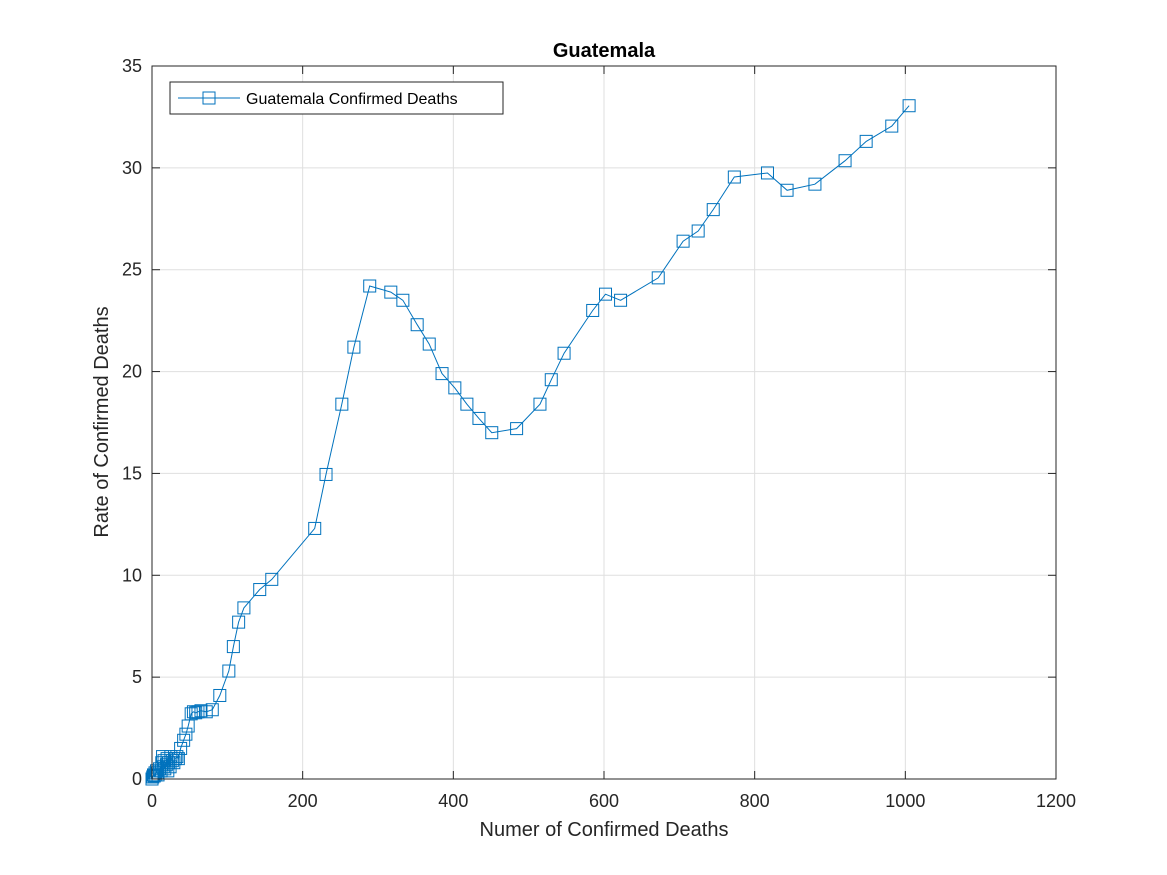  I want to click on y-tick-label: 30, so click(132, 168).